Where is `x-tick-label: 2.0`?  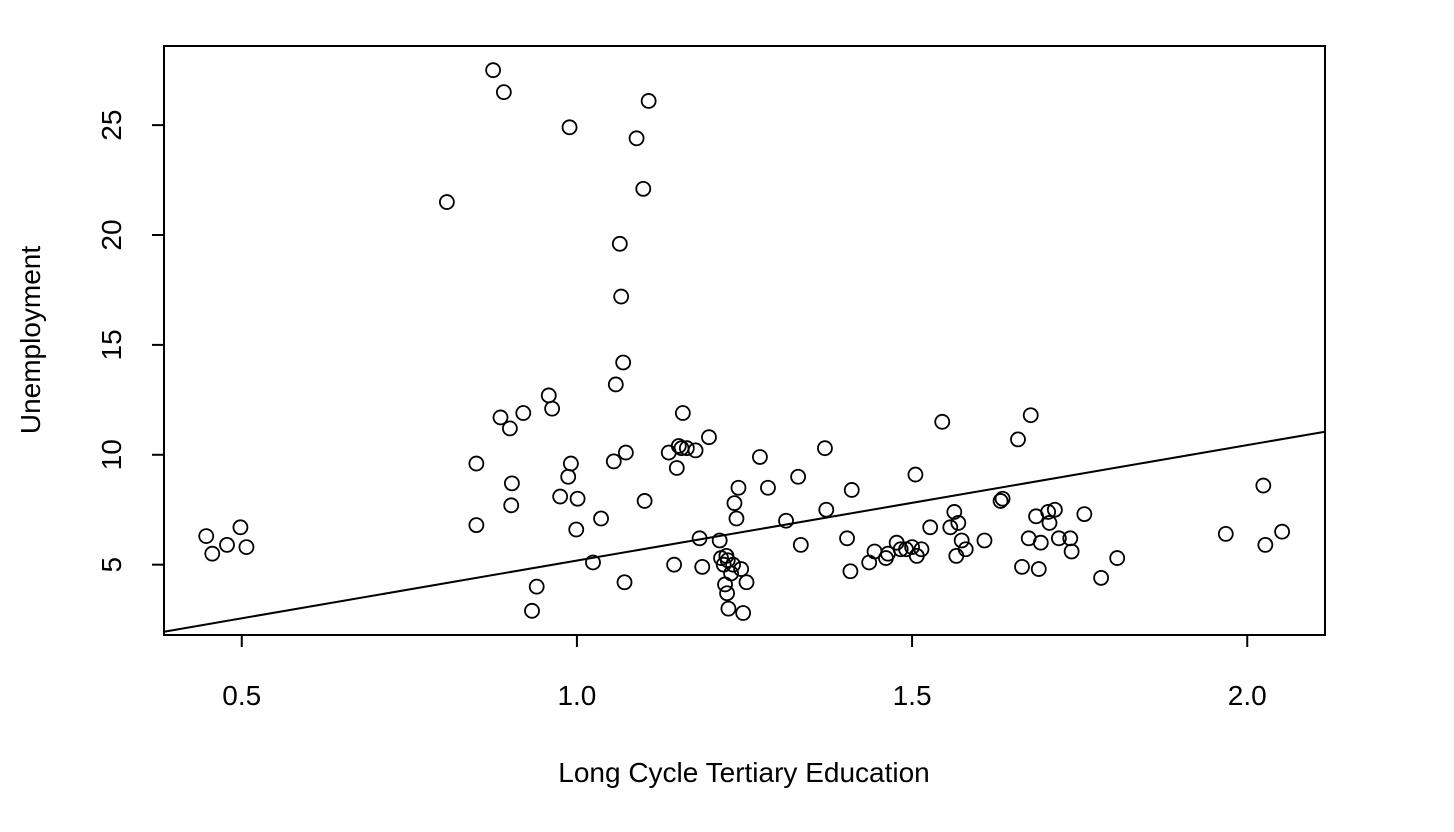 x-tick-label: 2.0 is located at coordinates (1247, 695).